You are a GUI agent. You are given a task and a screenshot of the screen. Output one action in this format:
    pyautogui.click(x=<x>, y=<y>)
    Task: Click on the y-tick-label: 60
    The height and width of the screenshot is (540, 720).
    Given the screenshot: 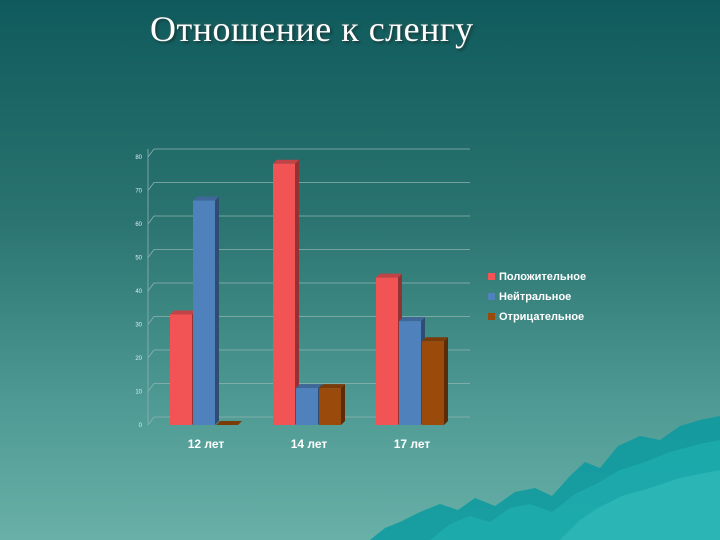 What is the action you would take?
    pyautogui.click(x=138, y=225)
    